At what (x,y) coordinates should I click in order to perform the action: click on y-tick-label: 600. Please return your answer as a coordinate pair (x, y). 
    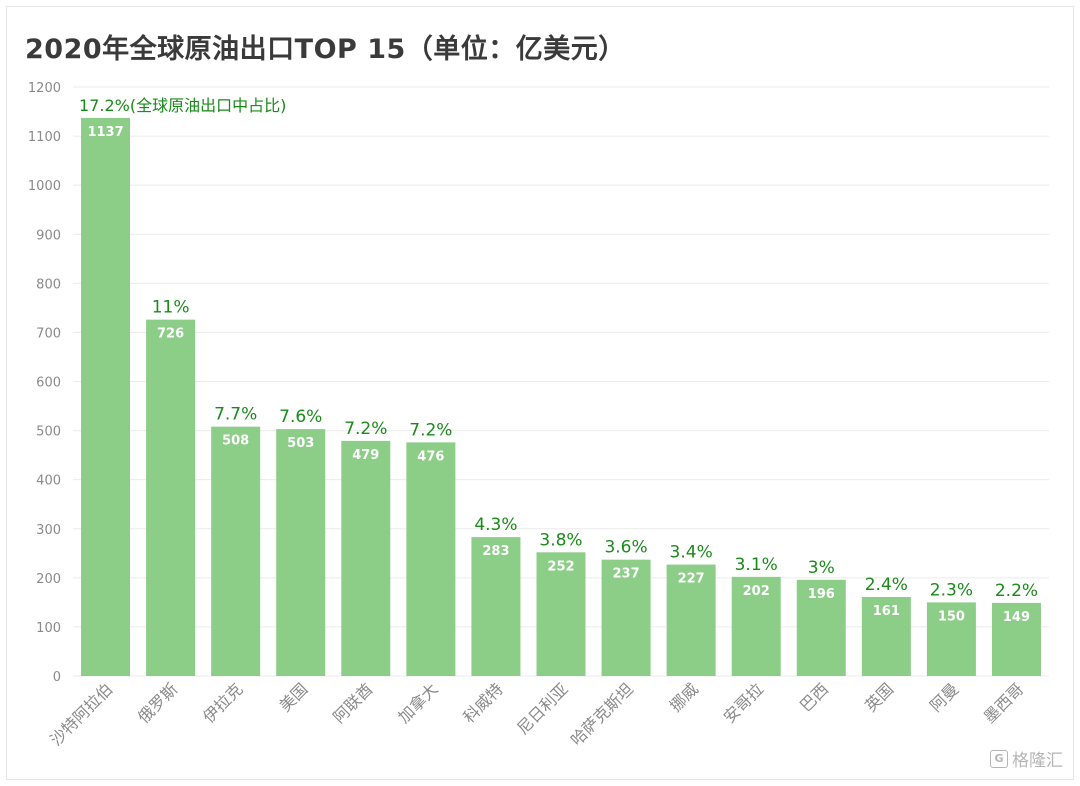
    Looking at the image, I should click on (48, 383).